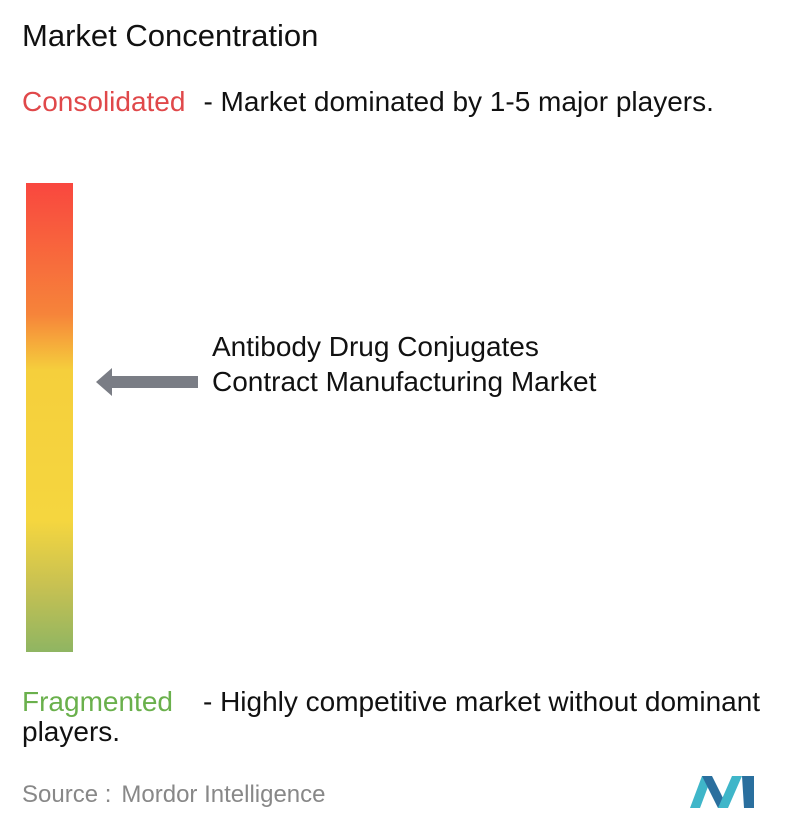  What do you see at coordinates (223, 794) in the screenshot?
I see `source-name: Mordor Intelligence` at bounding box center [223, 794].